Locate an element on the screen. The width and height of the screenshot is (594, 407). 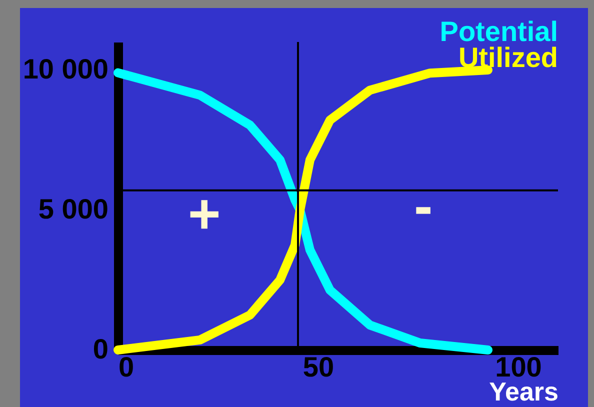
y-tick-label: 10 000 is located at coordinates (65, 69).